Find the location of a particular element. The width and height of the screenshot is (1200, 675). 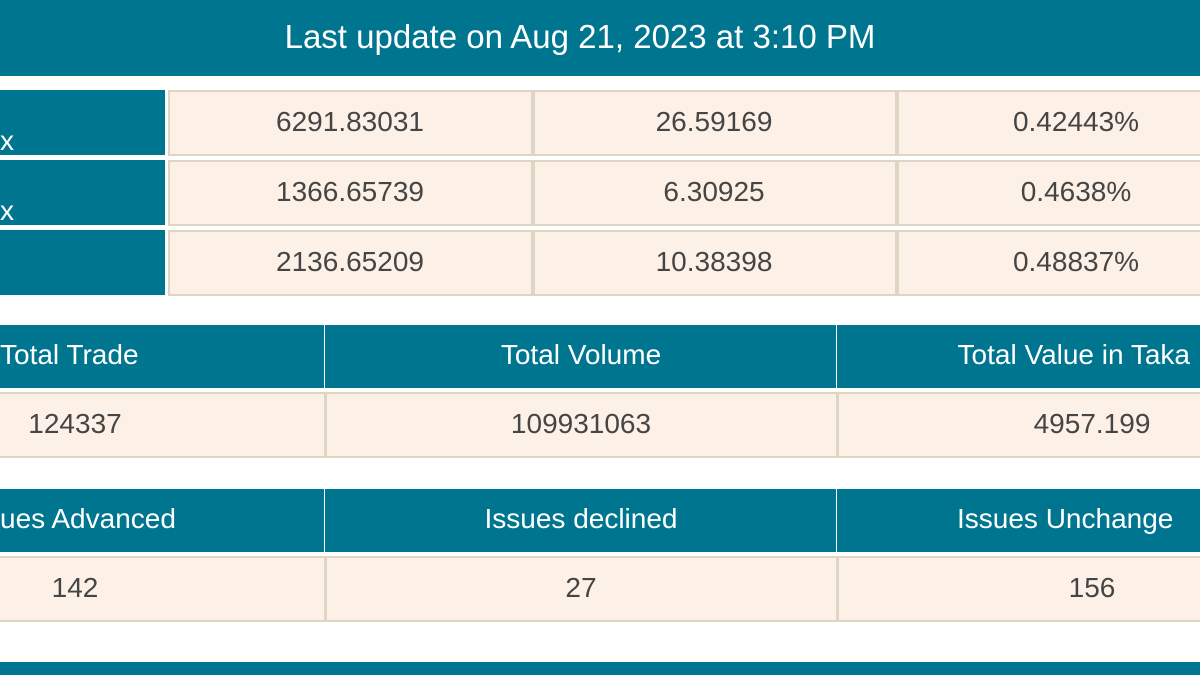

index-value: 6291.83031 is located at coordinates (350, 121).